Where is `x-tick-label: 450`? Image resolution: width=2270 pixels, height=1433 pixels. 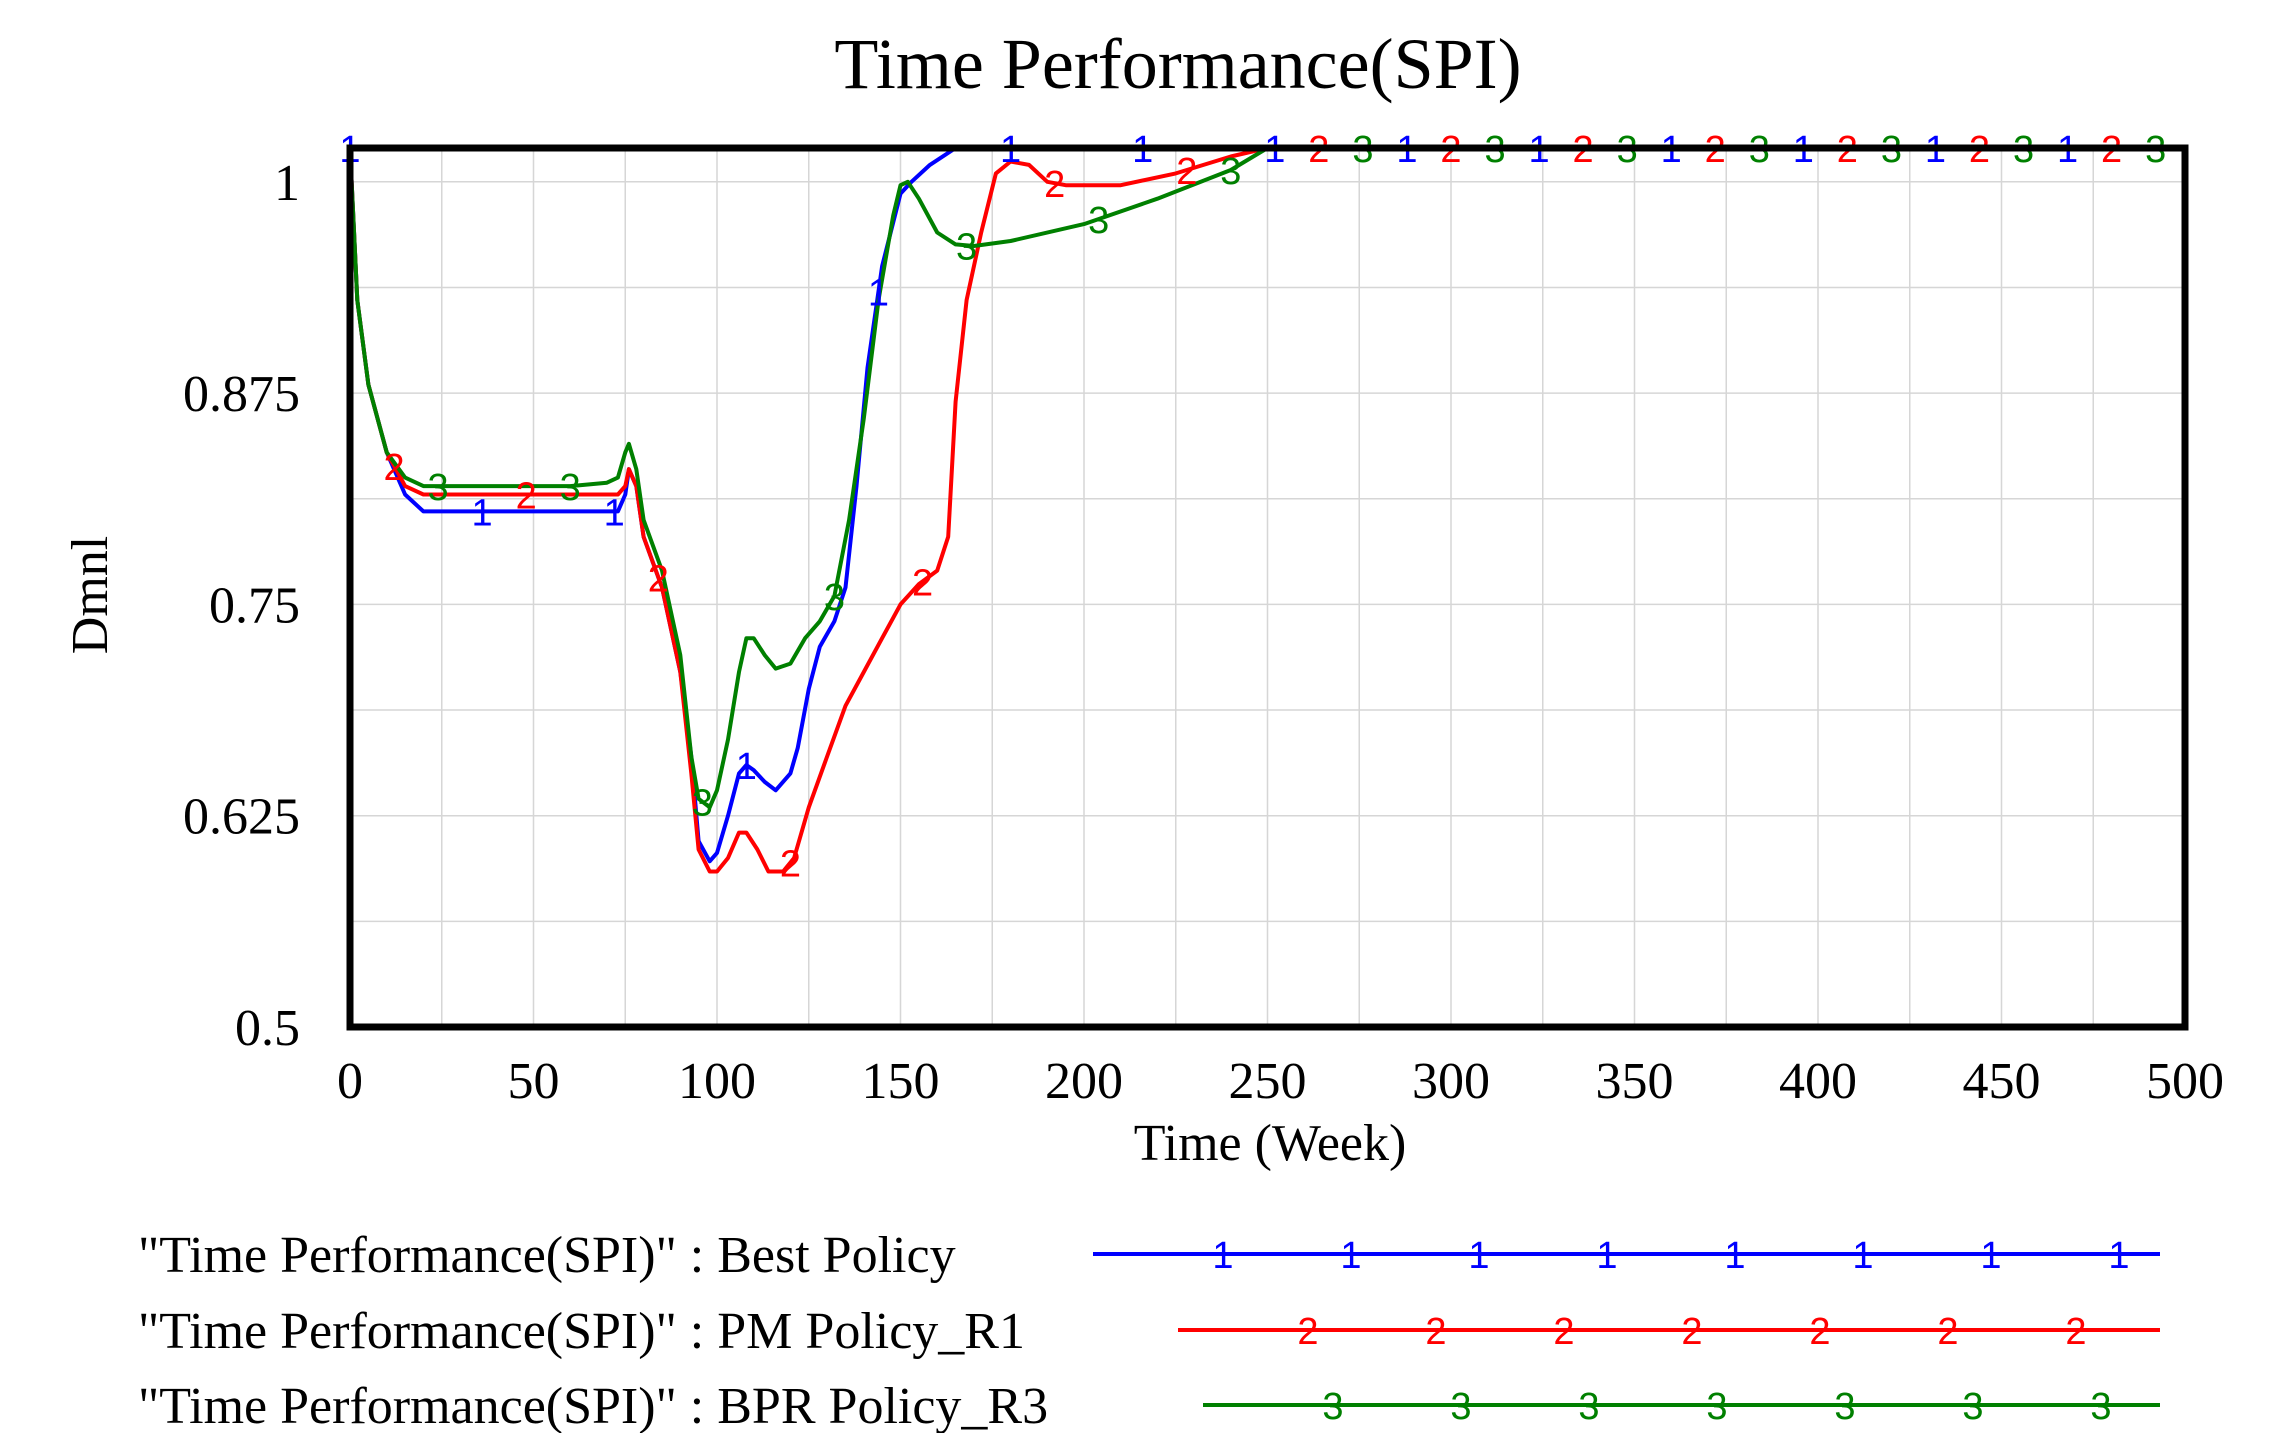 x-tick-label: 450 is located at coordinates (2002, 1081).